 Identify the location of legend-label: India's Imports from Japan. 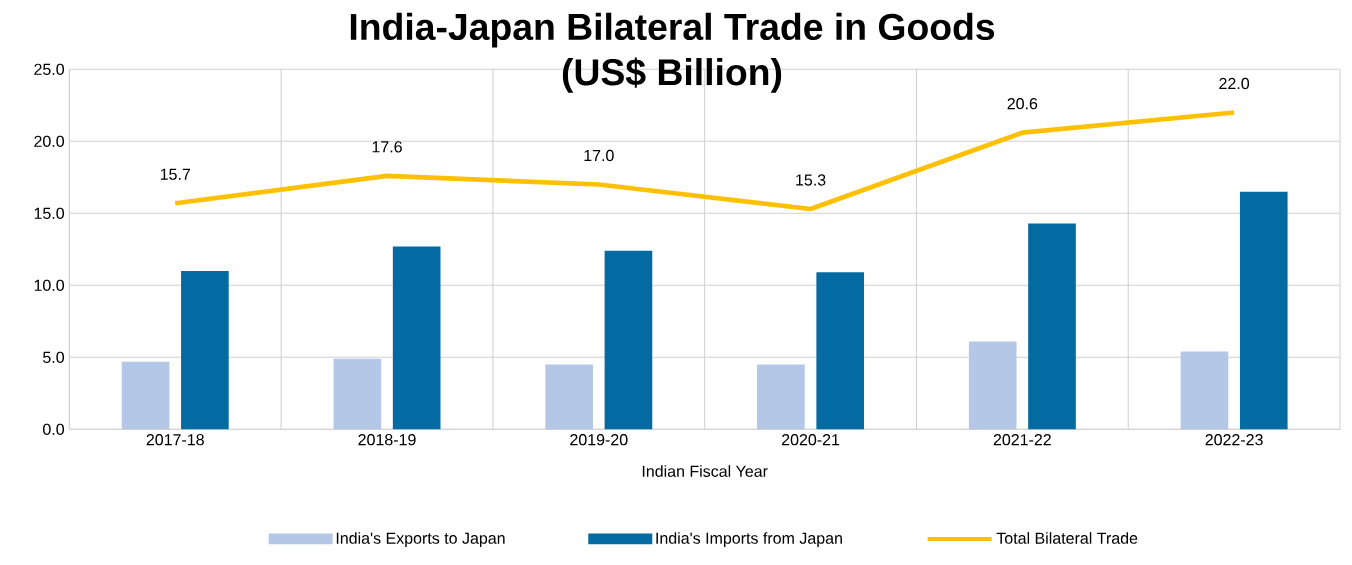
(749, 539).